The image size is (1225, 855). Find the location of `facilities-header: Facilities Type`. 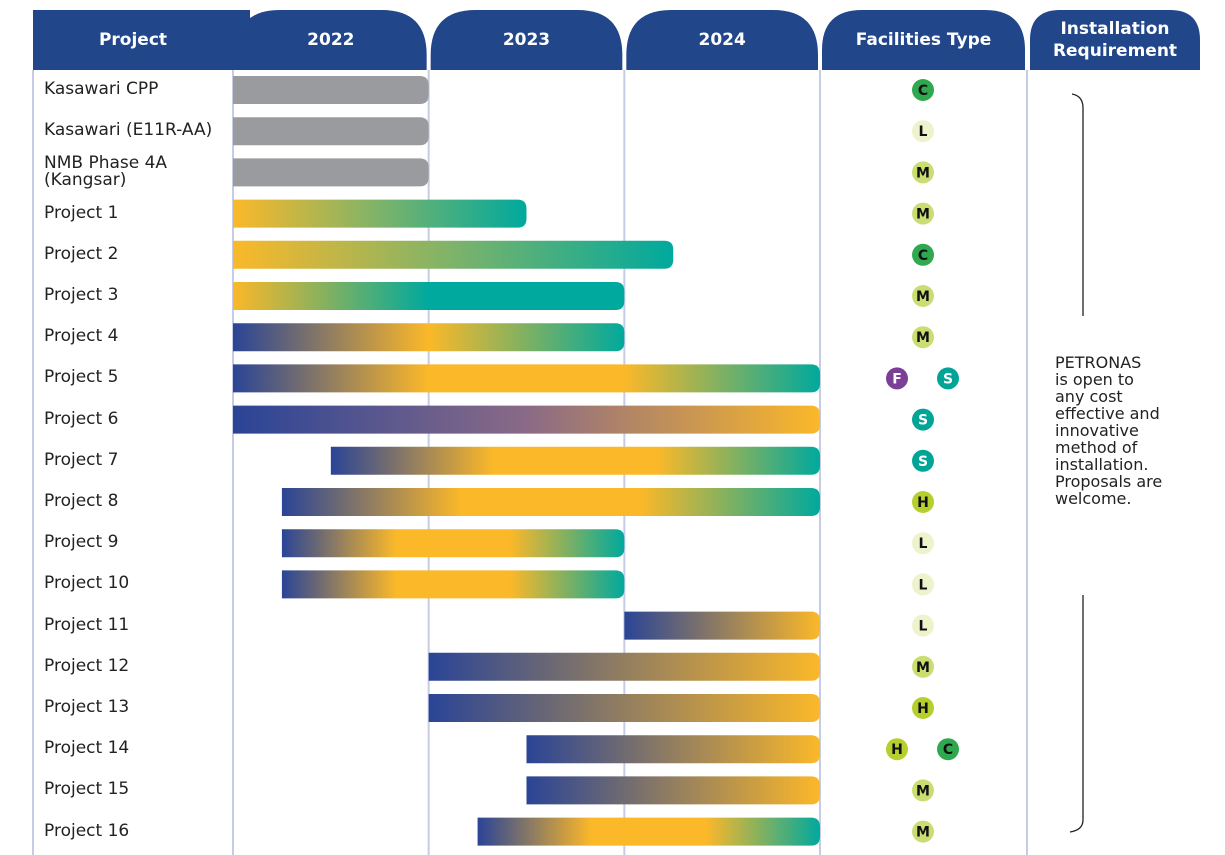

facilities-header: Facilities Type is located at coordinates (923, 40).